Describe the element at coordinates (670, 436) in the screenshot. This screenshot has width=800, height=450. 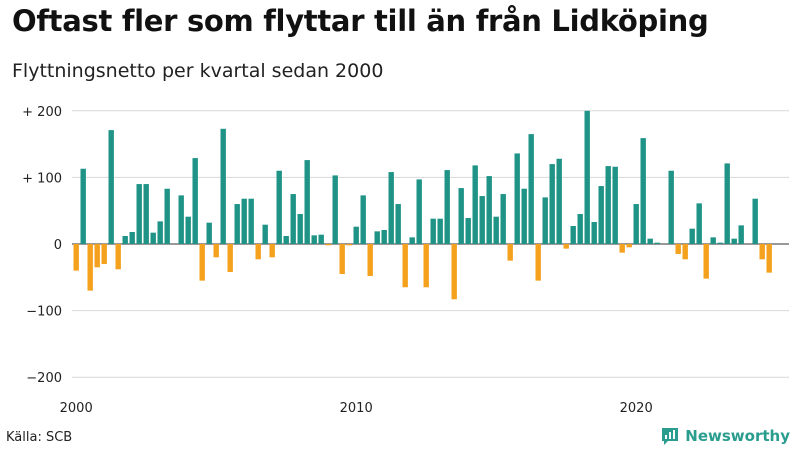
I see `newsworthy-logo-icon` at that location.